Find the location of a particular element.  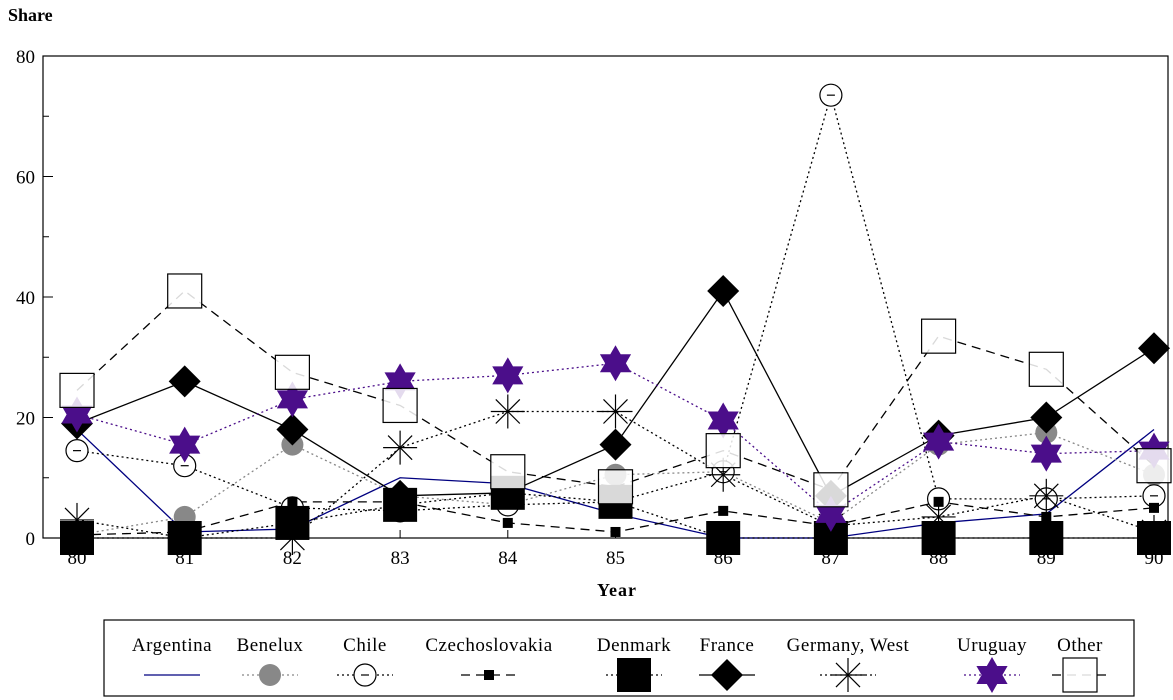

y-axis: 0 20 40 60 80 is located at coordinates (34, 298).